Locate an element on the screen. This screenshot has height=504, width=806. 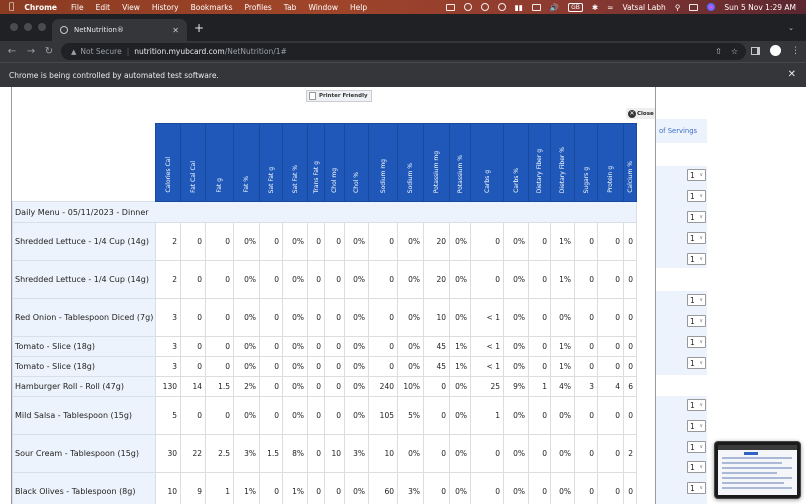
share-icon: ⇧ is located at coordinates (718, 51).